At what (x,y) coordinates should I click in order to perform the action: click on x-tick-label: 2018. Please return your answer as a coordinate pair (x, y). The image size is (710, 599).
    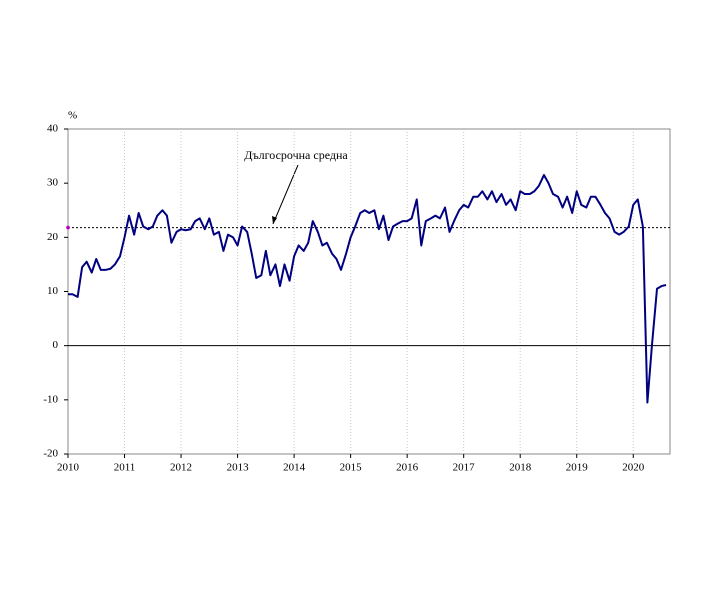
    Looking at the image, I should click on (520, 468).